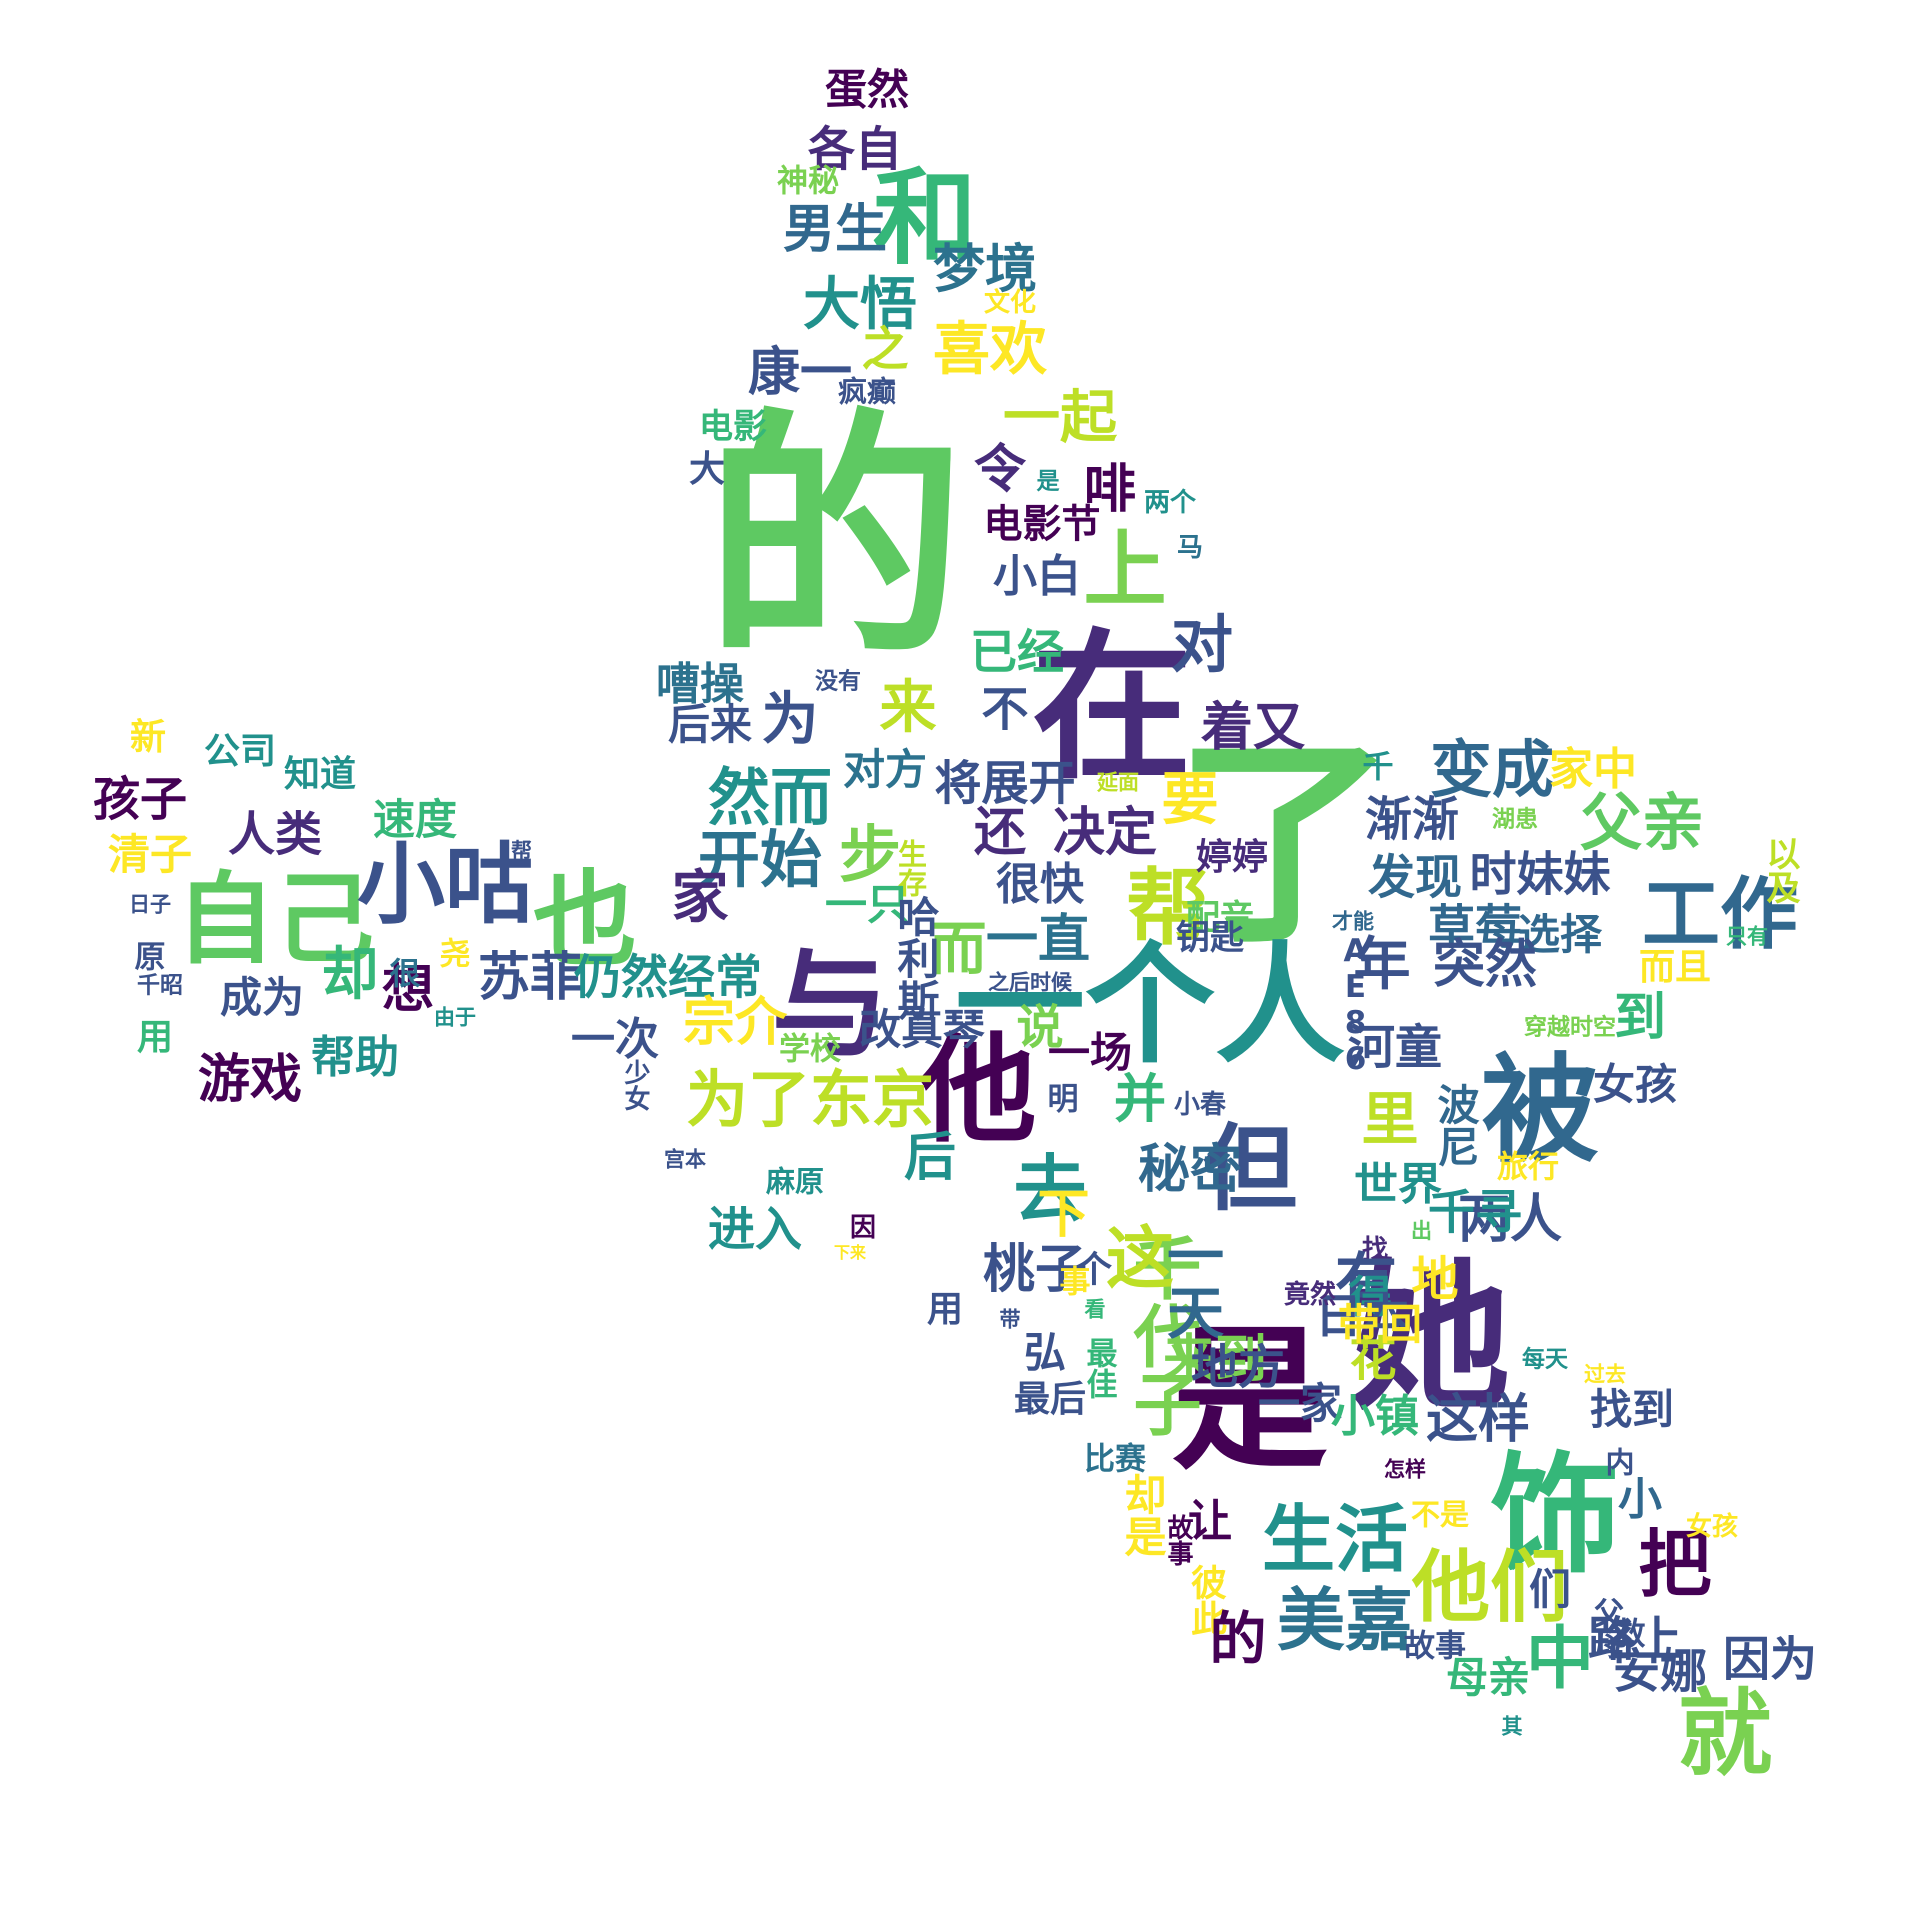 Image resolution: width=1918 pixels, height=1907 pixels. What do you see at coordinates (150, 904) in the screenshot?
I see `word-cloud-word: 日子` at bounding box center [150, 904].